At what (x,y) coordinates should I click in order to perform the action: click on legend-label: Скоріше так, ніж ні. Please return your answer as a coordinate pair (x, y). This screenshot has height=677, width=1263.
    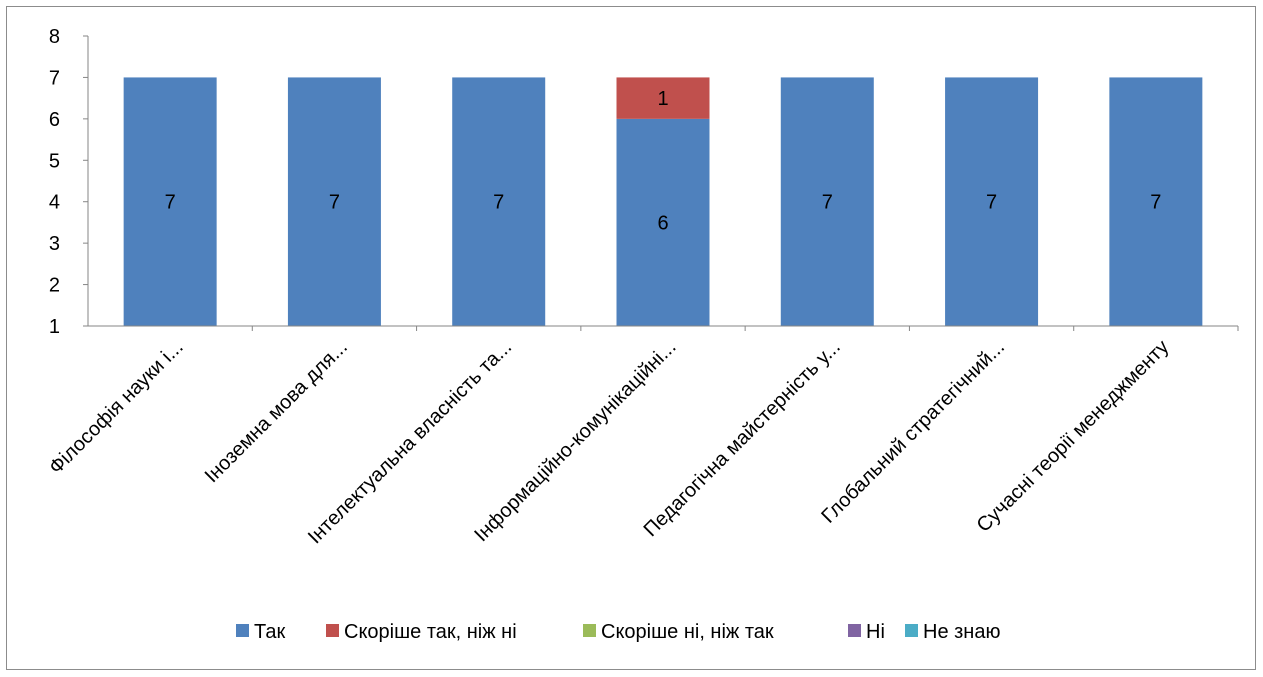
    Looking at the image, I should click on (430, 632).